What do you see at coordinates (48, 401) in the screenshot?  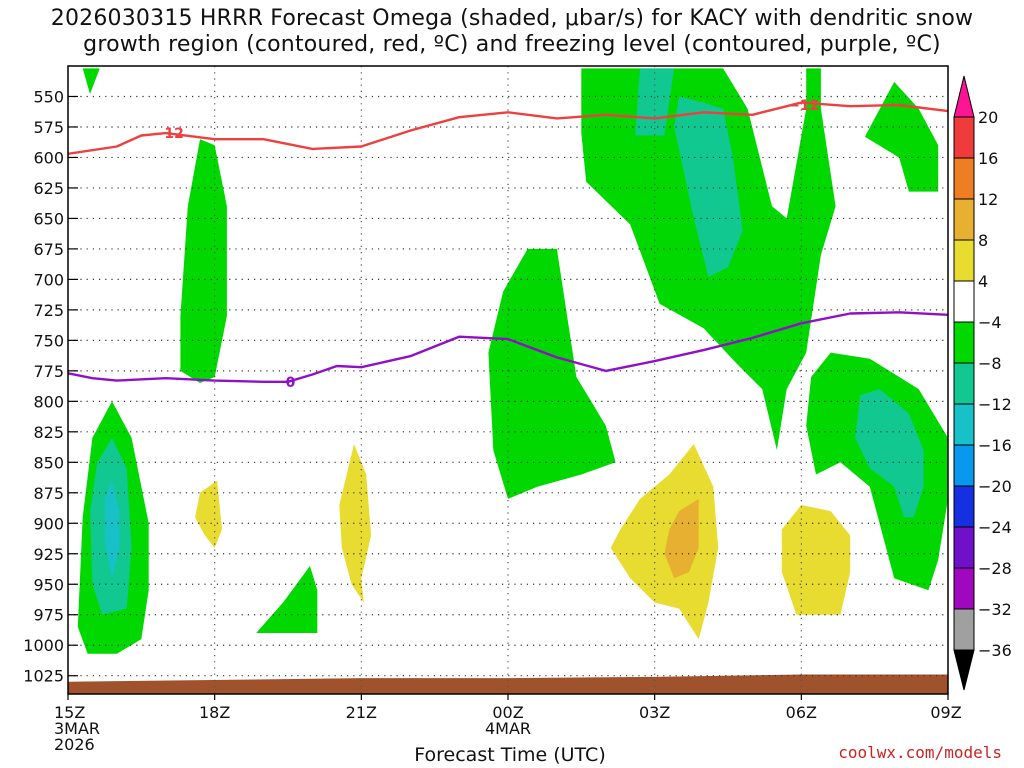 I see `y-tick-label: 800` at bounding box center [48, 401].